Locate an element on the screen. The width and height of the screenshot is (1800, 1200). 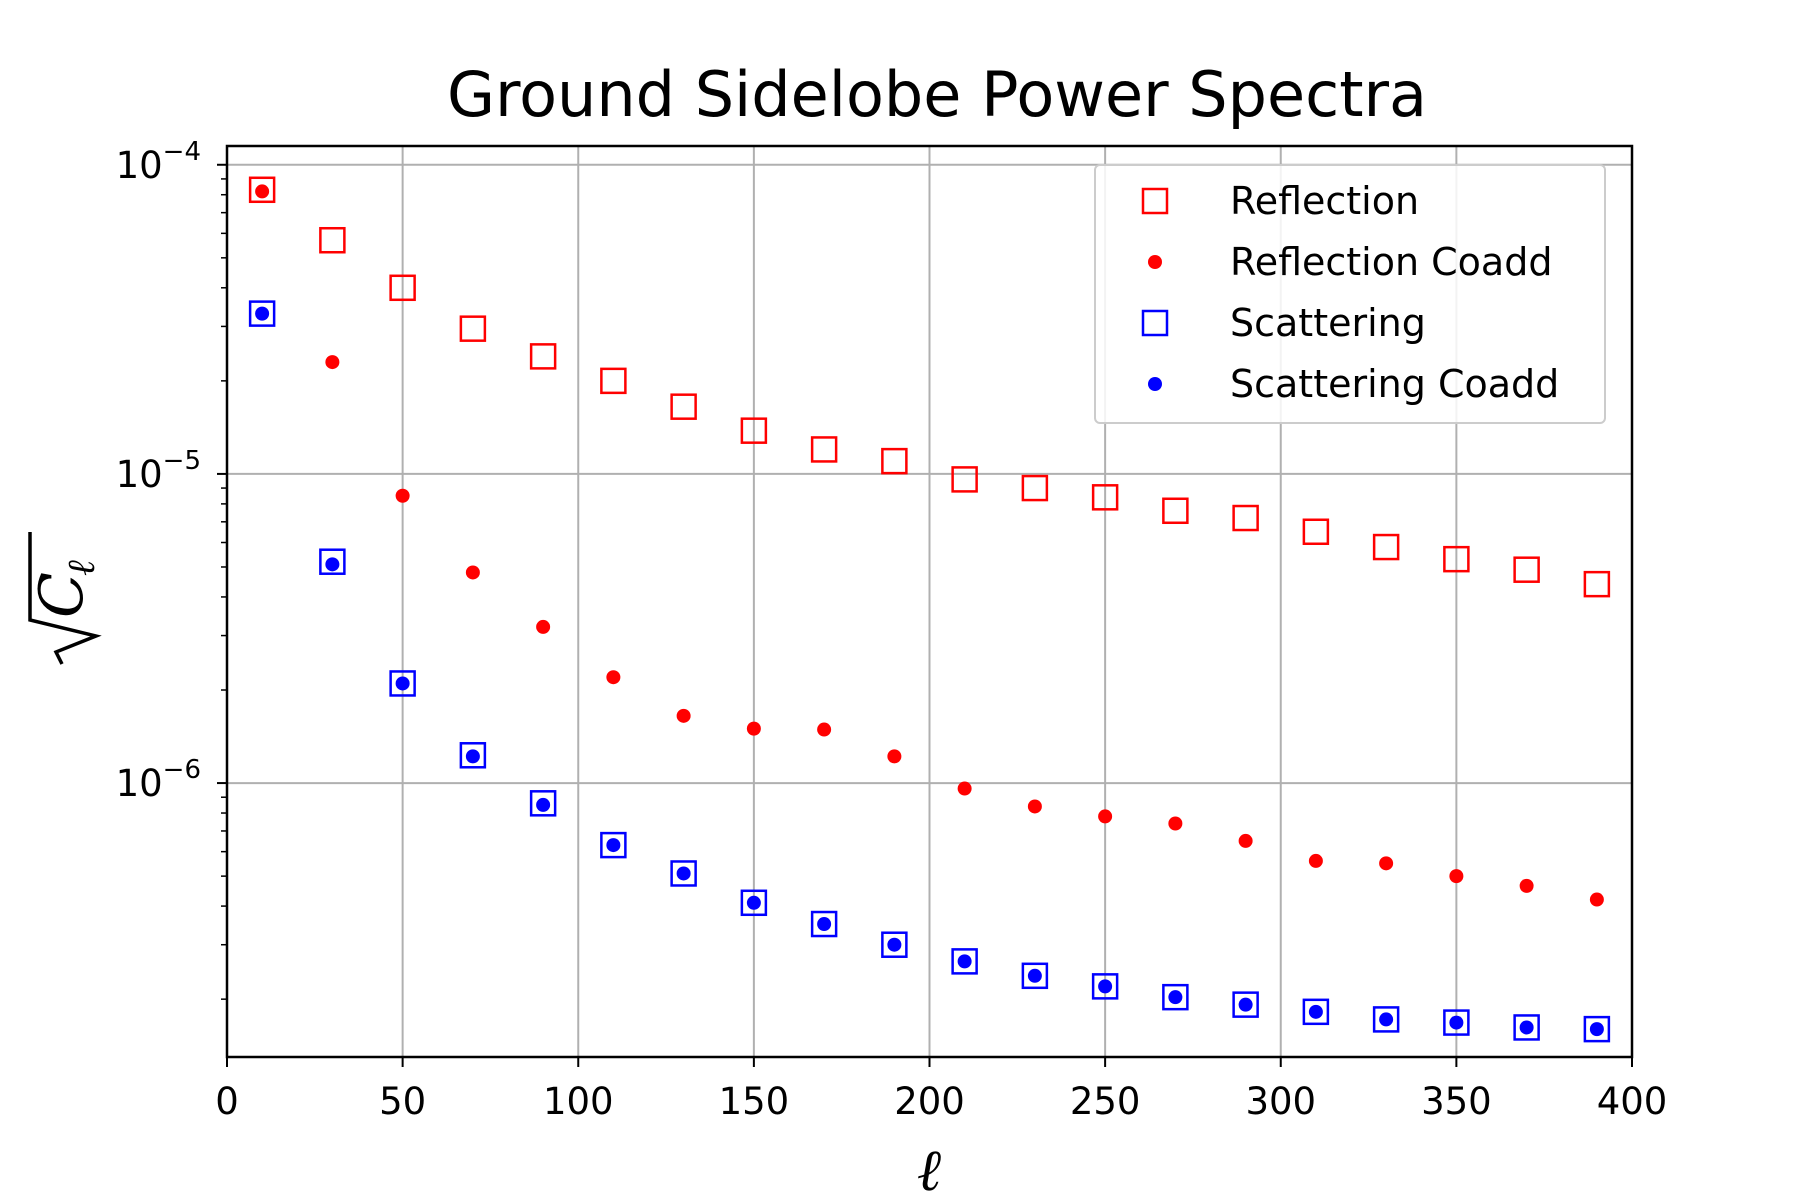
legend-label-reflection-coadd: Reflection Coadd is located at coordinates (1391, 262).